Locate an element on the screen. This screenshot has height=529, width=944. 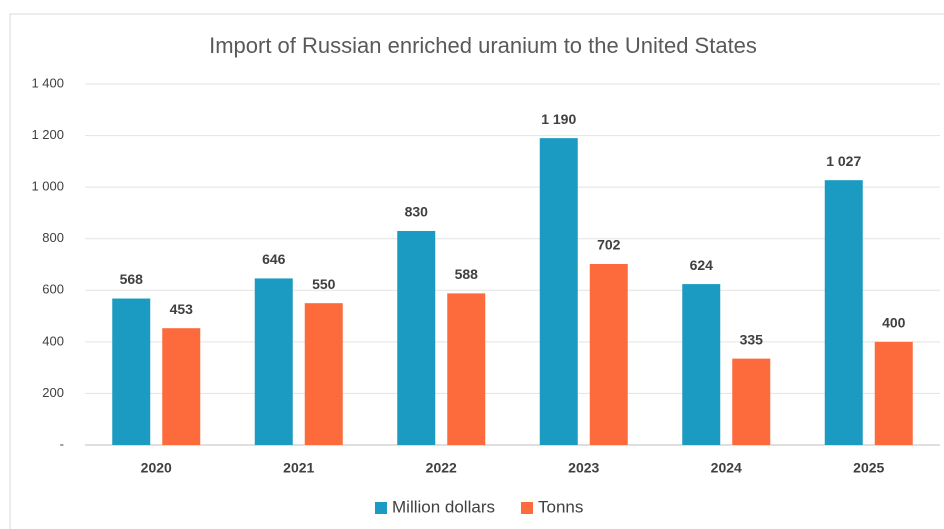
value-label: 624 is located at coordinates (702, 265).